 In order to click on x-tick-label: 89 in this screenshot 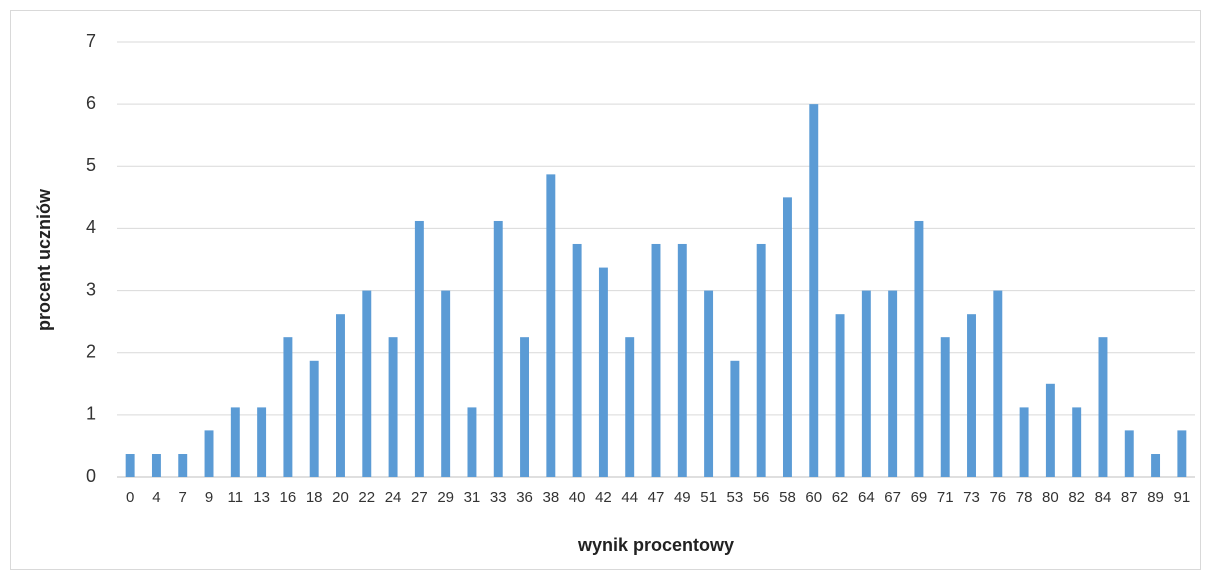, I will do `click(1155, 497)`.